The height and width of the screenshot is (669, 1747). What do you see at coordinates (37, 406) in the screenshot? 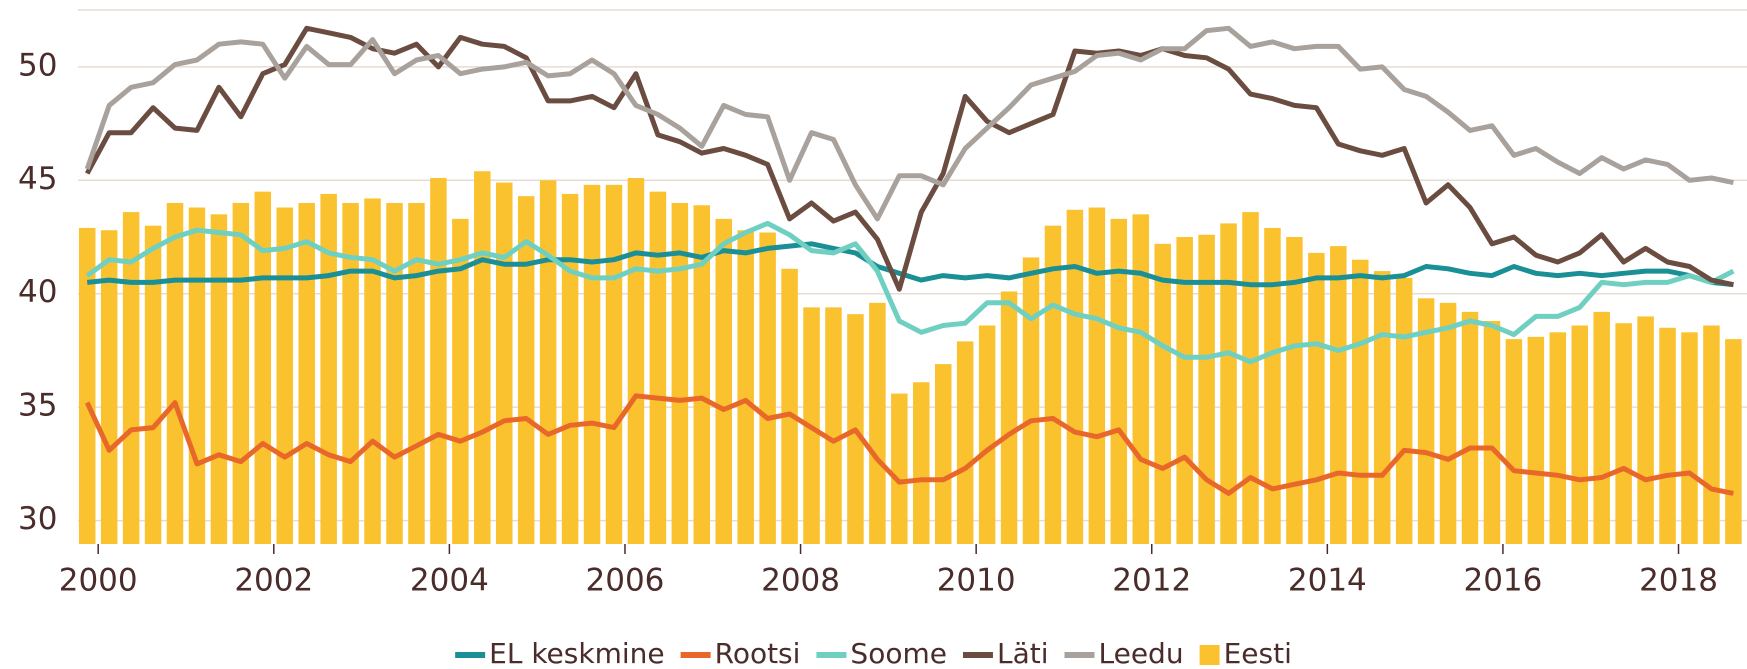
I see `y-tick-label: 35` at bounding box center [37, 406].